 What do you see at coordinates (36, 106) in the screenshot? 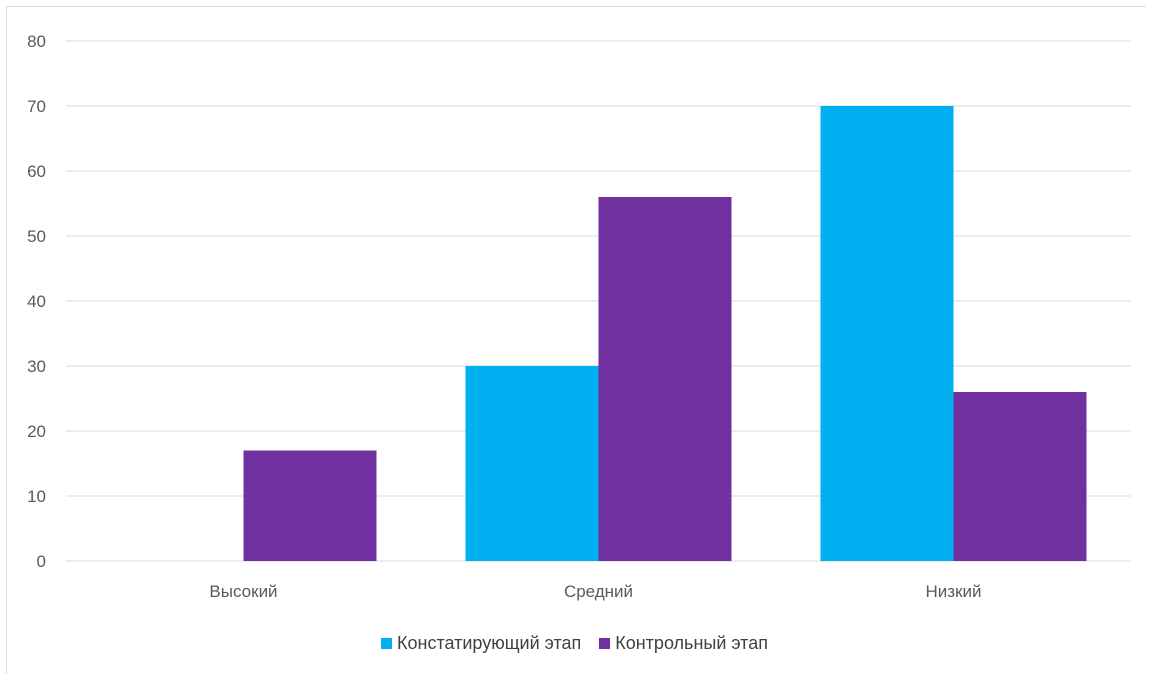
I see `y-tick-label: 70` at bounding box center [36, 106].